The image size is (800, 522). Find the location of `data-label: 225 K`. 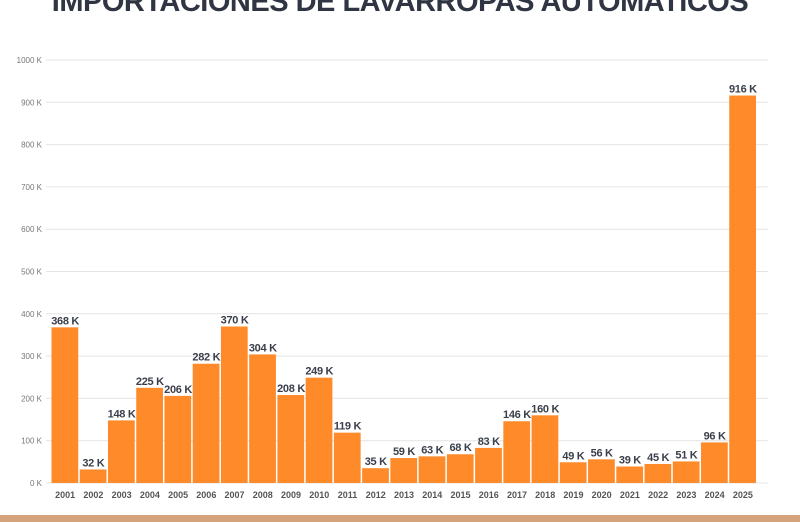

data-label: 225 K is located at coordinates (150, 382).